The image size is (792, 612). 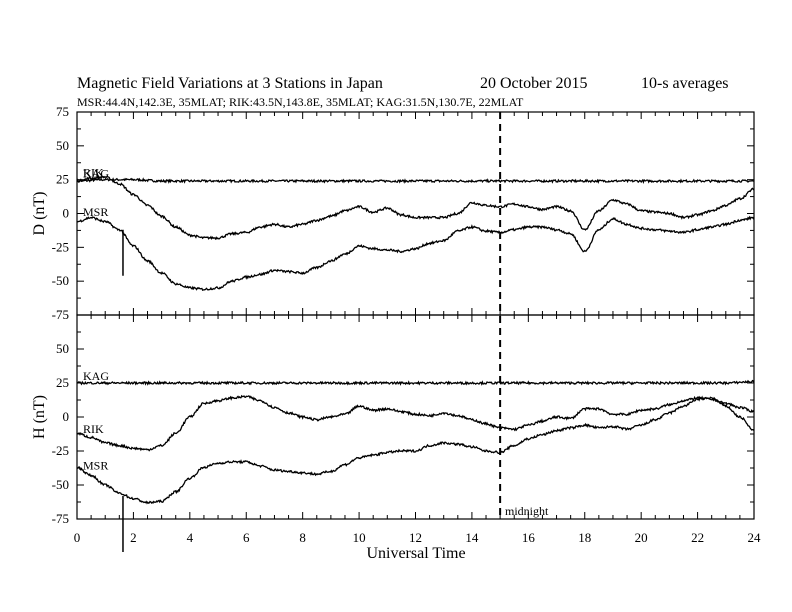 What do you see at coordinates (60, 314) in the screenshot?
I see `panel-D-ytick-label: -75` at bounding box center [60, 314].